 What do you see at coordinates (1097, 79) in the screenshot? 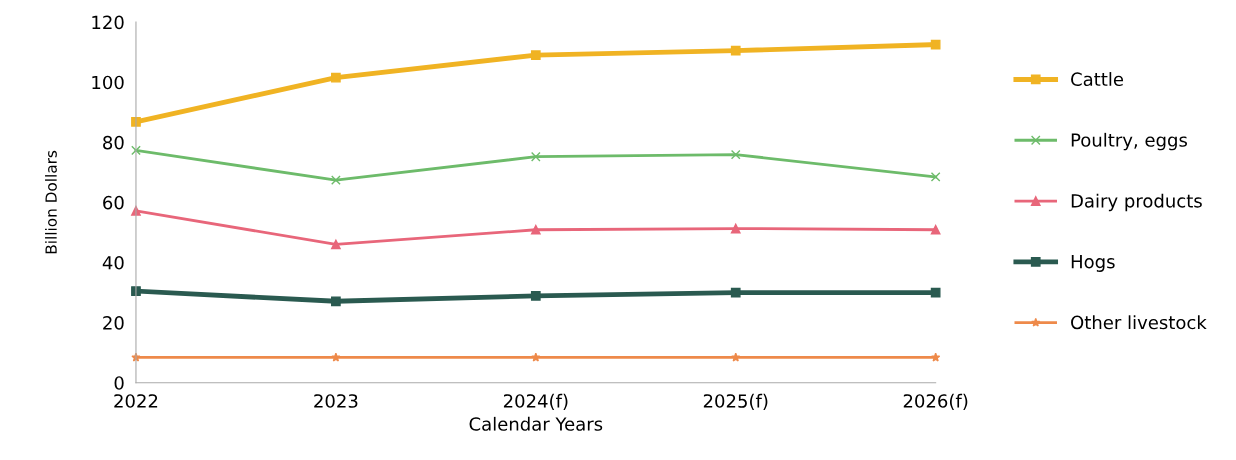
I see `legend-label: Cattle` at bounding box center [1097, 79].